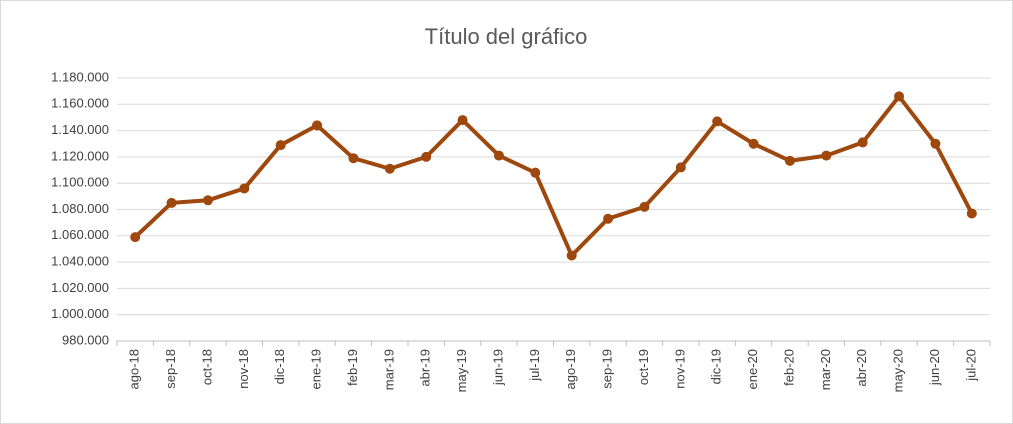  I want to click on x-tick-label: ene-19, so click(316, 369).